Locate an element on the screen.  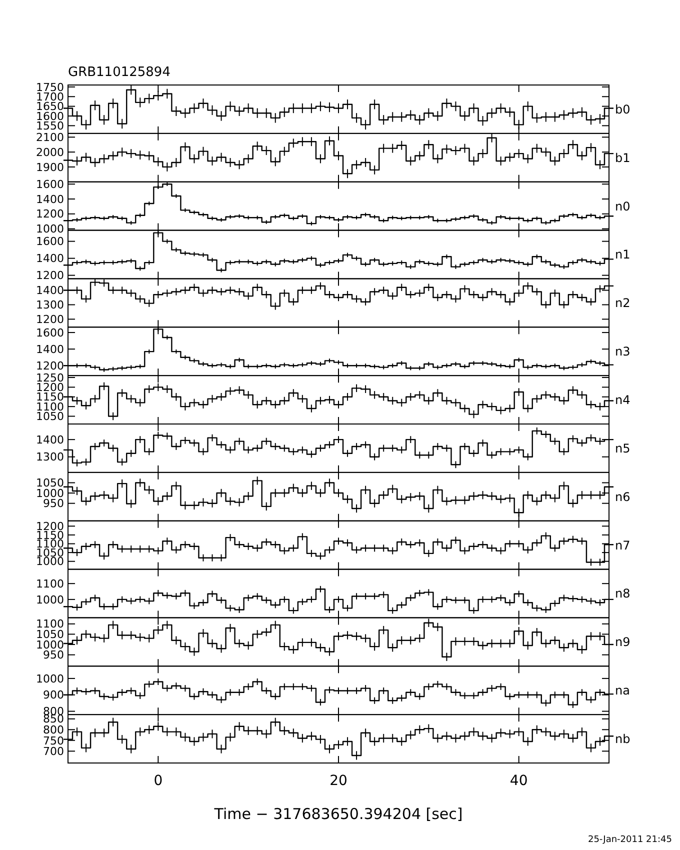
legend-label: n4 is located at coordinates (622, 399).